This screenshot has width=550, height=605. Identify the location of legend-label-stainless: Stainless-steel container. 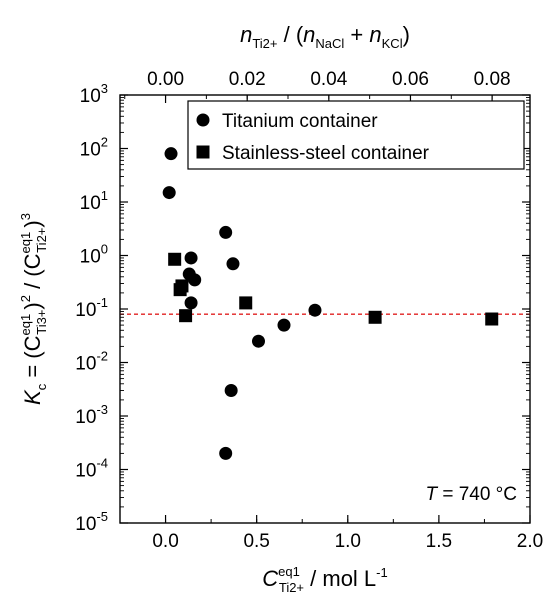
(326, 153).